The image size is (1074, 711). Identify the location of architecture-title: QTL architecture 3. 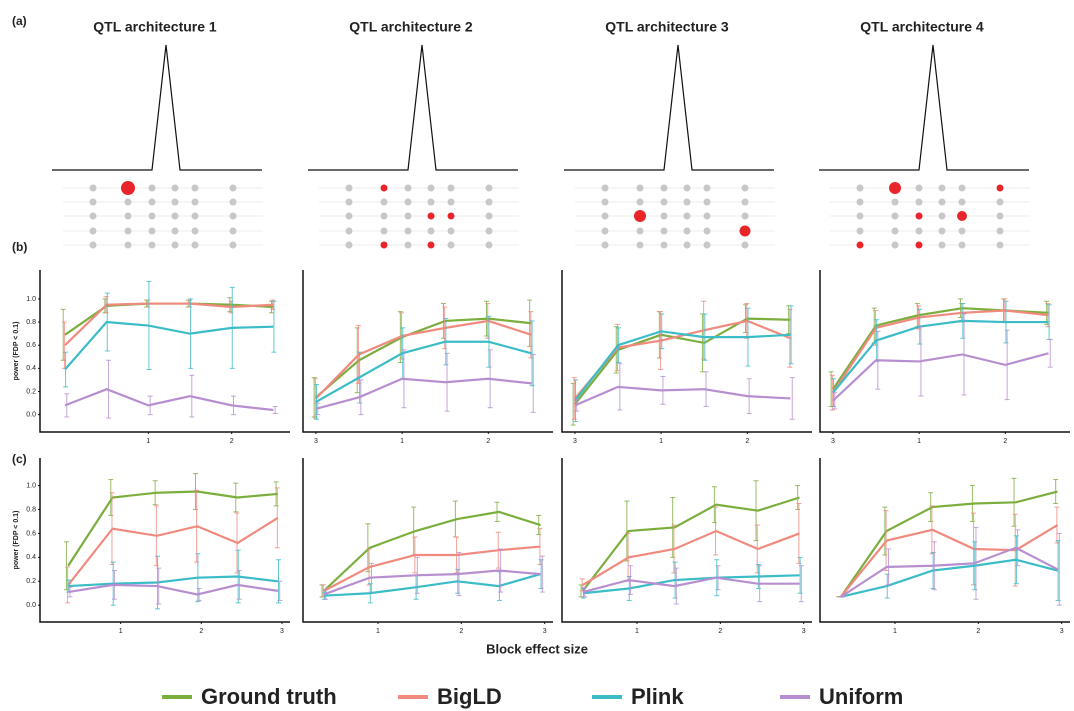
(667, 27).